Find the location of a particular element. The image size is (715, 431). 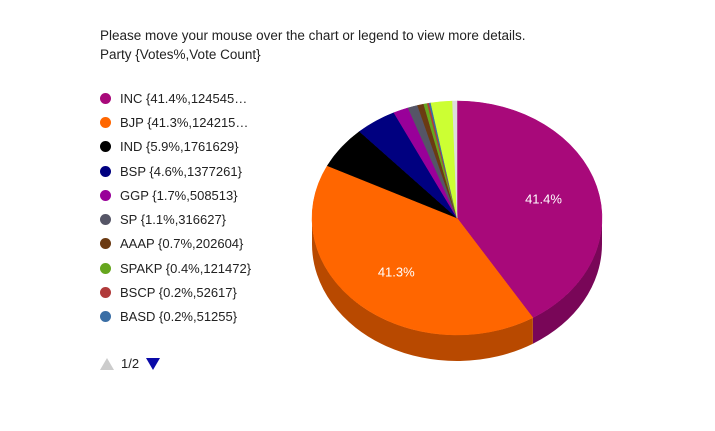

legend-item-spakp: SPAKP {0.4%,121472} is located at coordinates (175, 268).